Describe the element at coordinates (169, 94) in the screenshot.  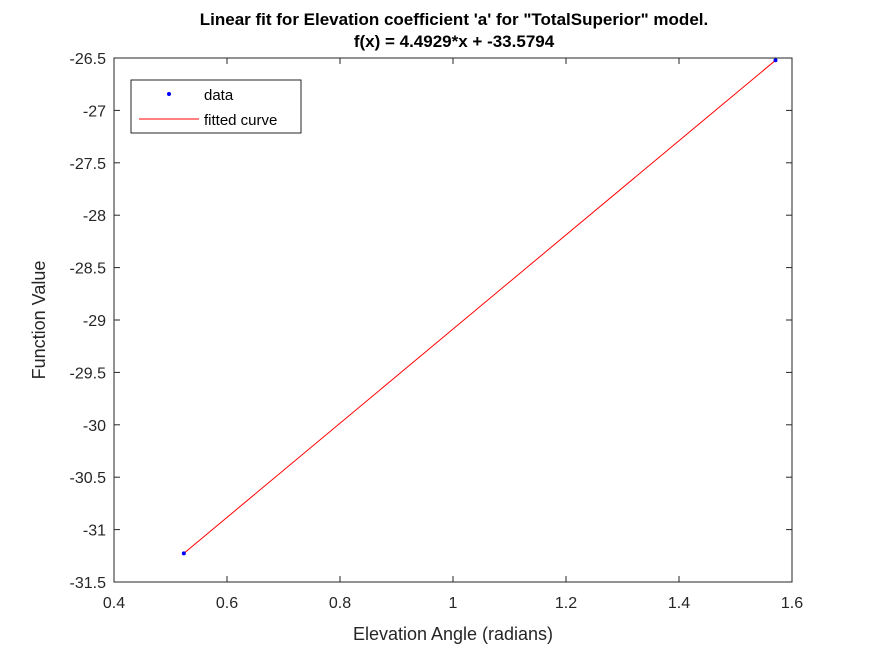
I see `legend-marker-data` at that location.